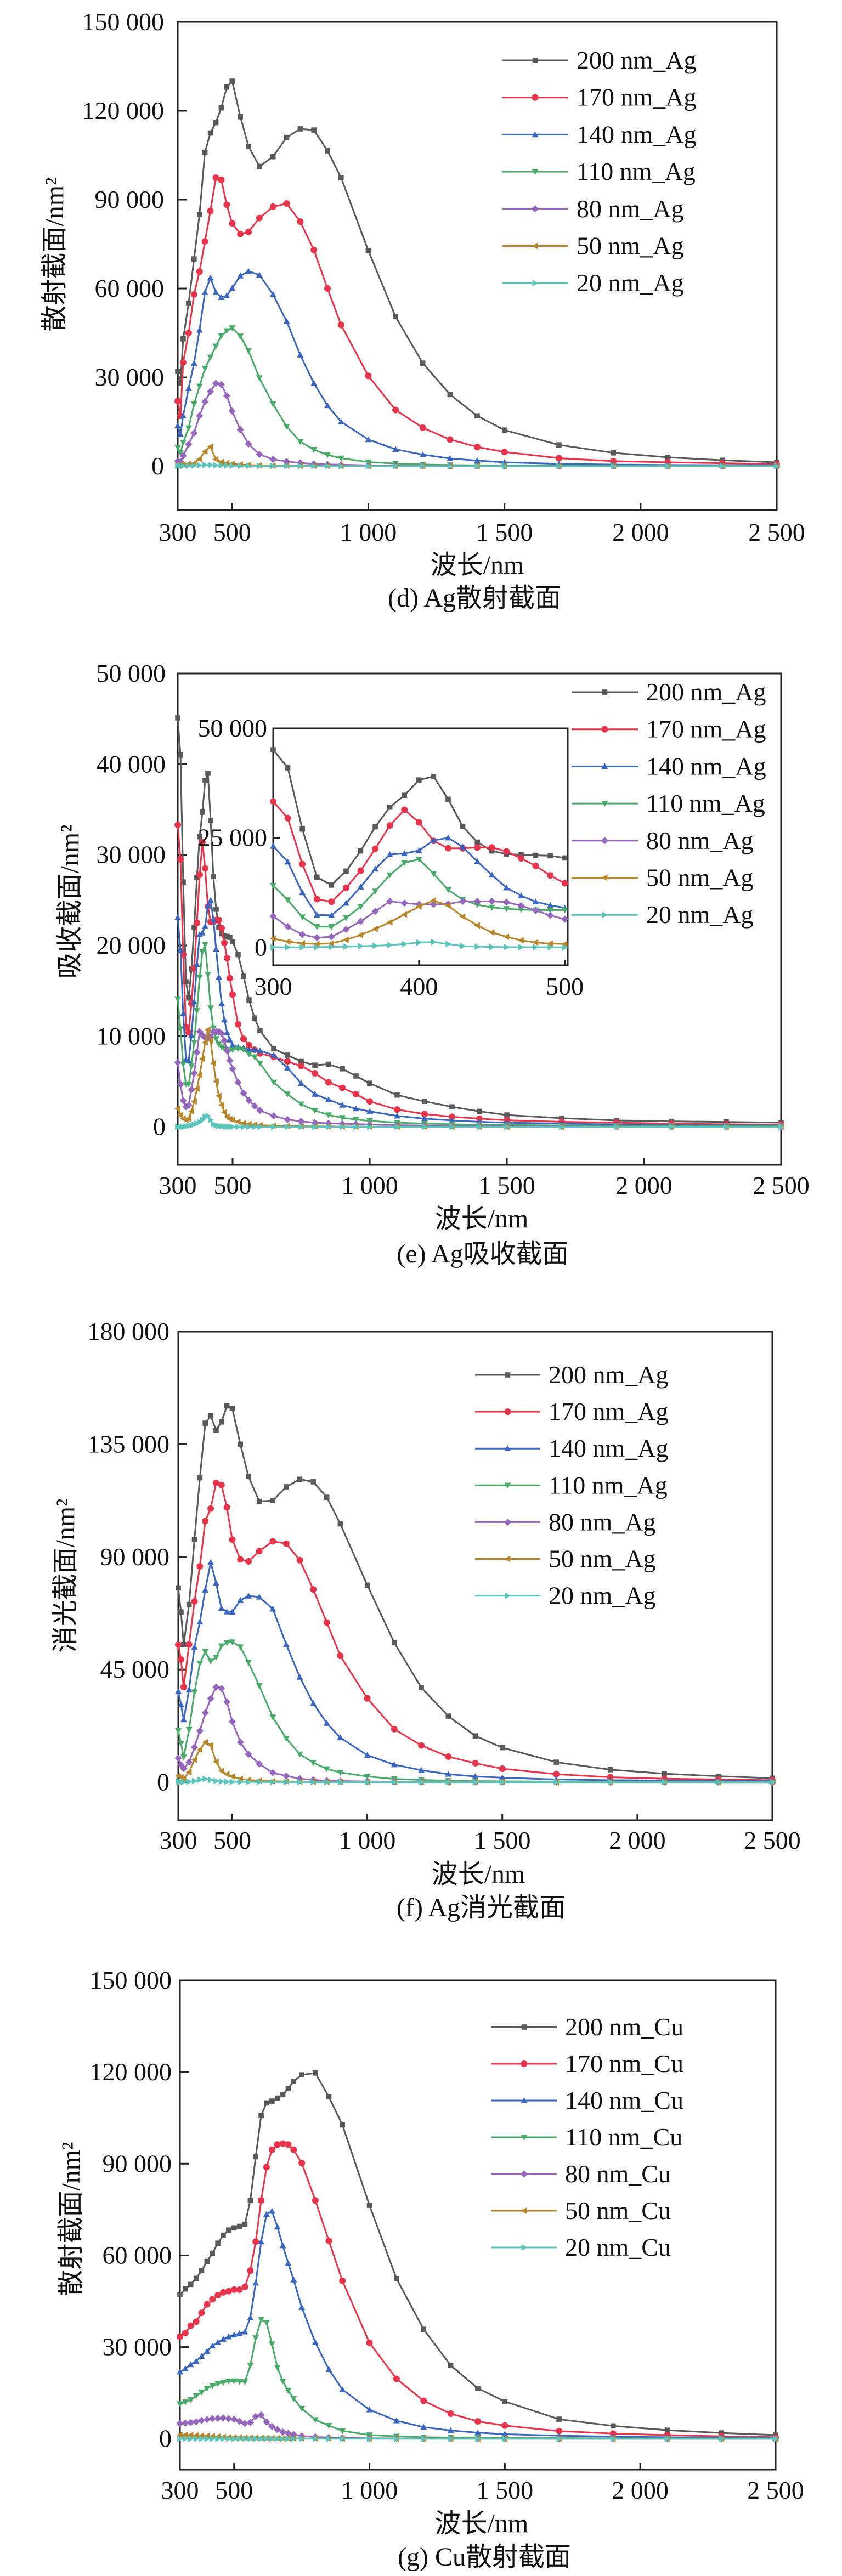  I want to click on legend-item: 200 nm_Cu, so click(587, 2027).